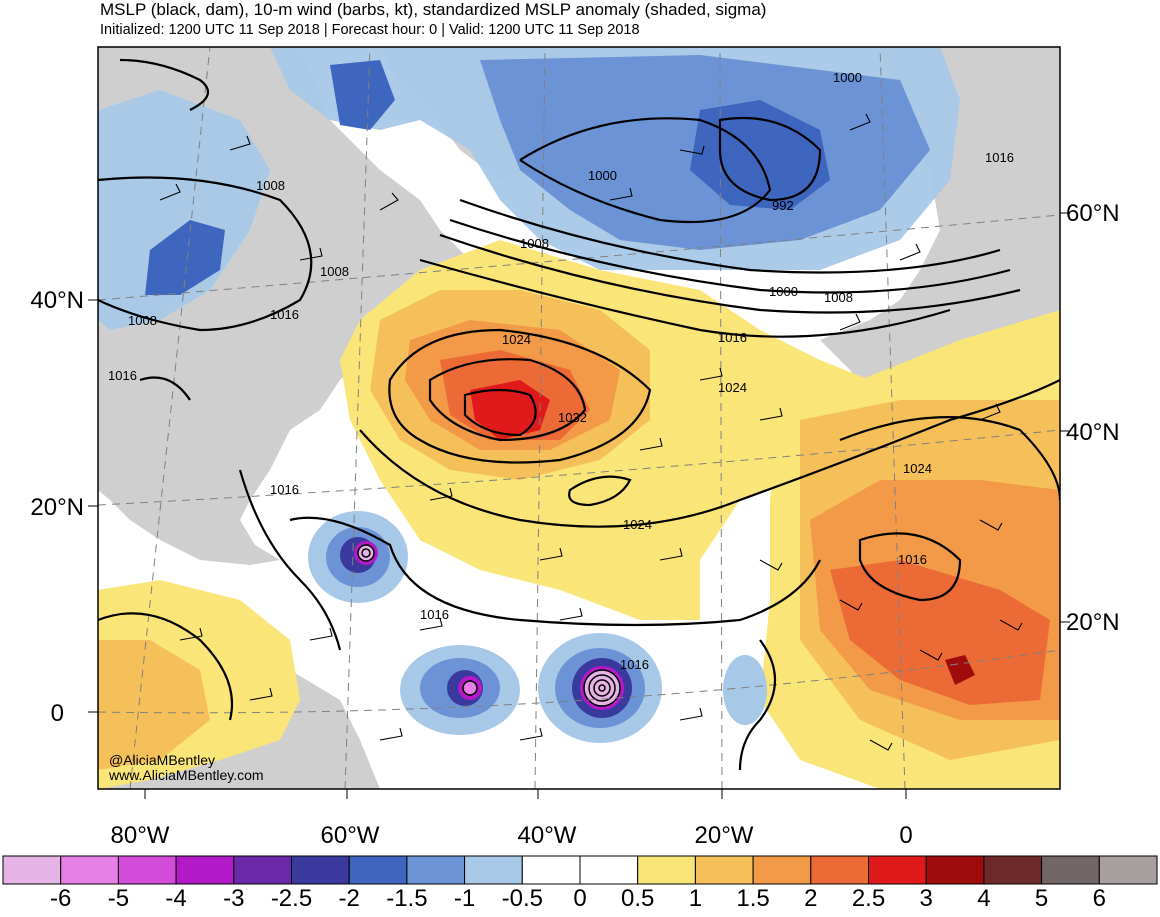  Describe the element at coordinates (783, 205) in the screenshot. I see `contour-label: 992` at that location.